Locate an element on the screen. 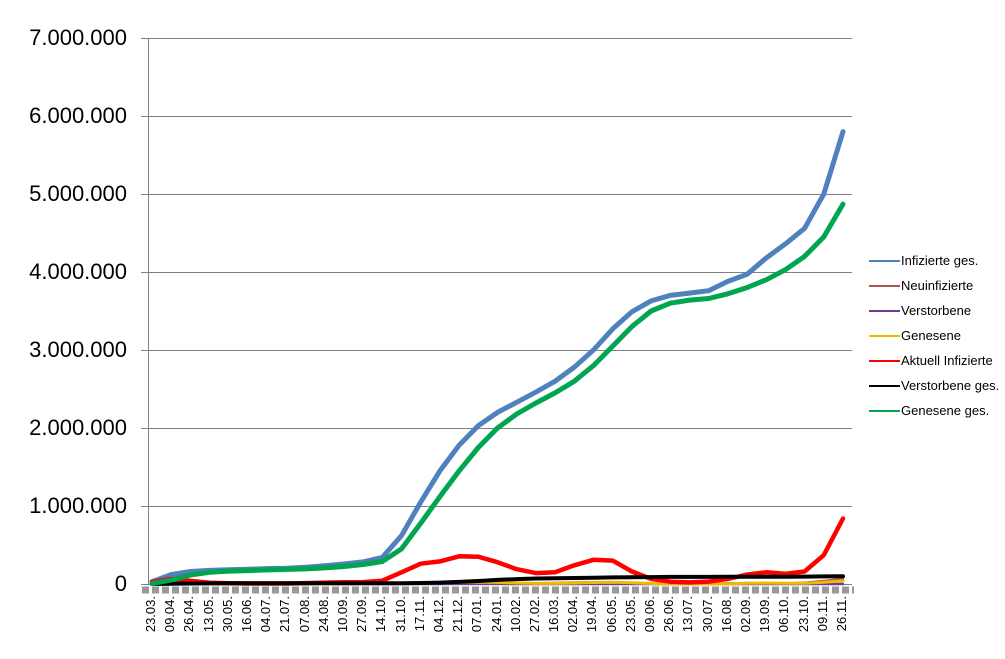  x-axis-label: 02.09. is located at coordinates (746, 614).